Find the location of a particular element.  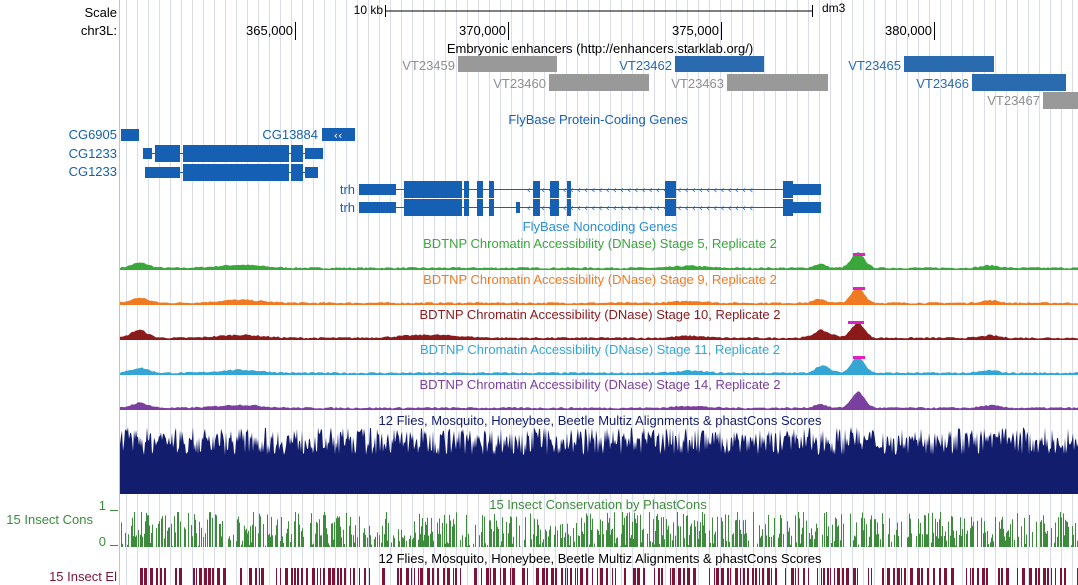

strand-arrows-icon: ‹‹ is located at coordinates (338, 135).